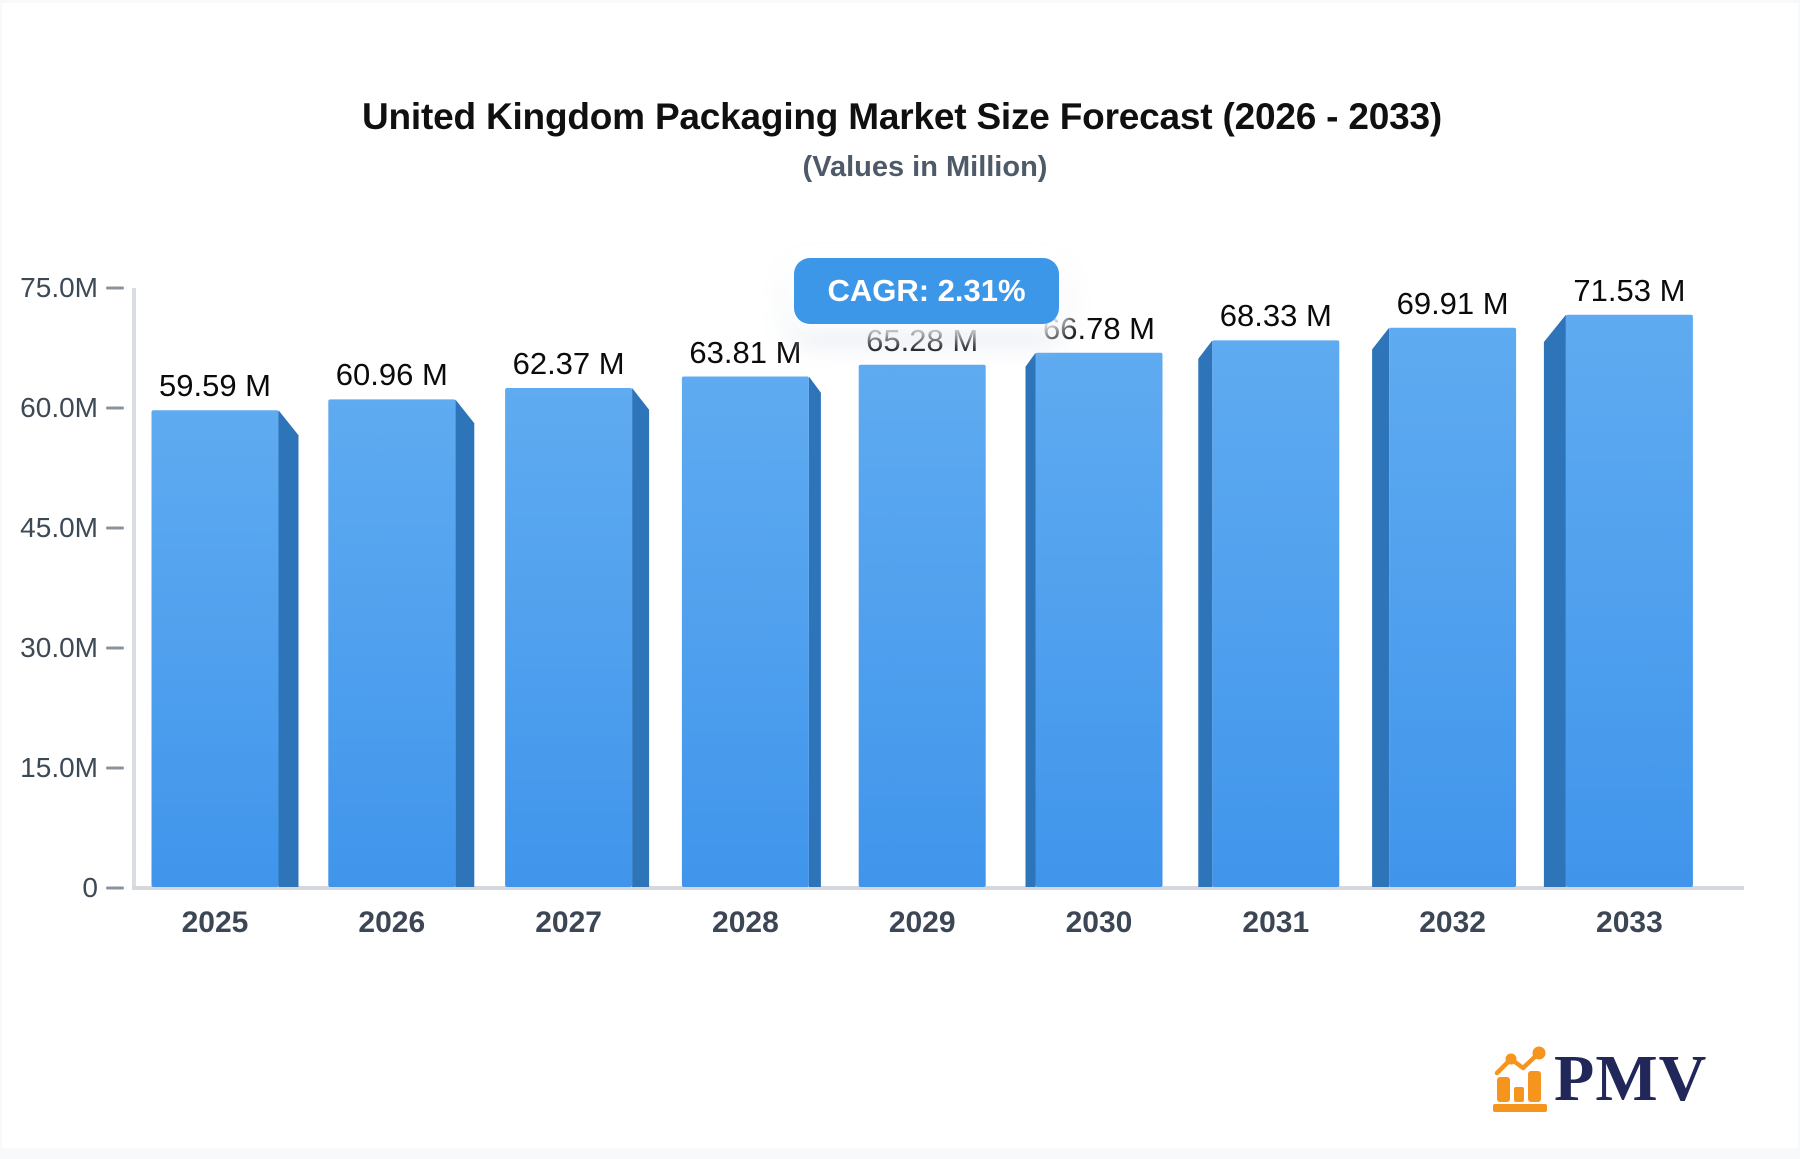 The height and width of the screenshot is (1159, 1800). Describe the element at coordinates (938, 888) in the screenshot. I see `x-axis-line` at that location.